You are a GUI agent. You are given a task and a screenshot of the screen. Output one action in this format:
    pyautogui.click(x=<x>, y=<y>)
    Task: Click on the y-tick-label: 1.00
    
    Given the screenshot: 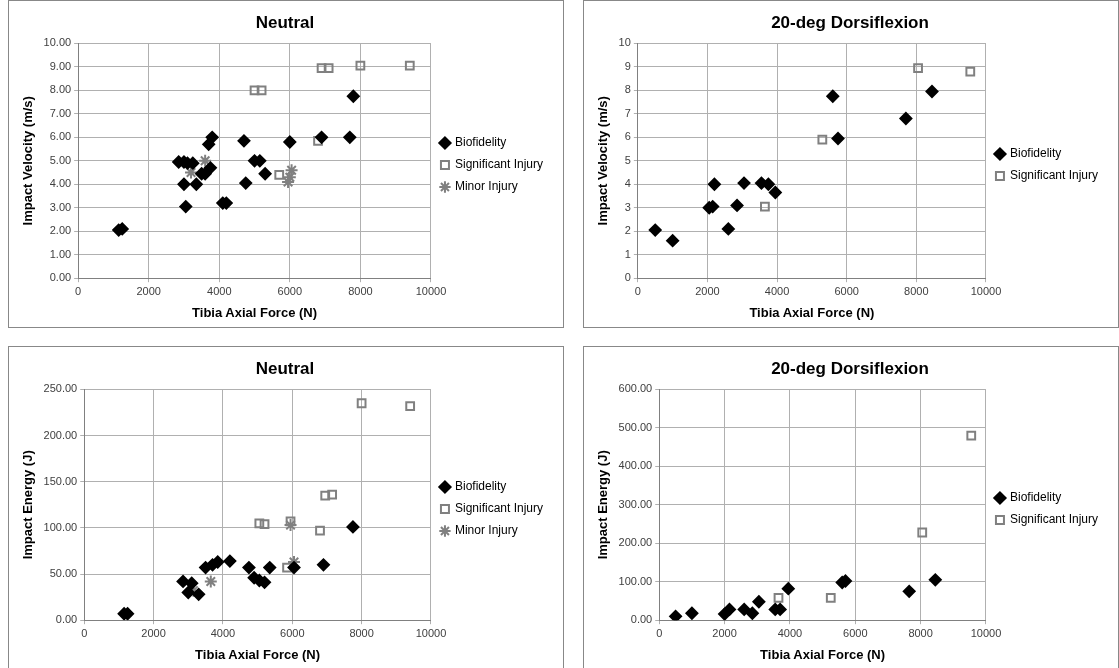 What is the action you would take?
    pyautogui.click(x=60, y=253)
    